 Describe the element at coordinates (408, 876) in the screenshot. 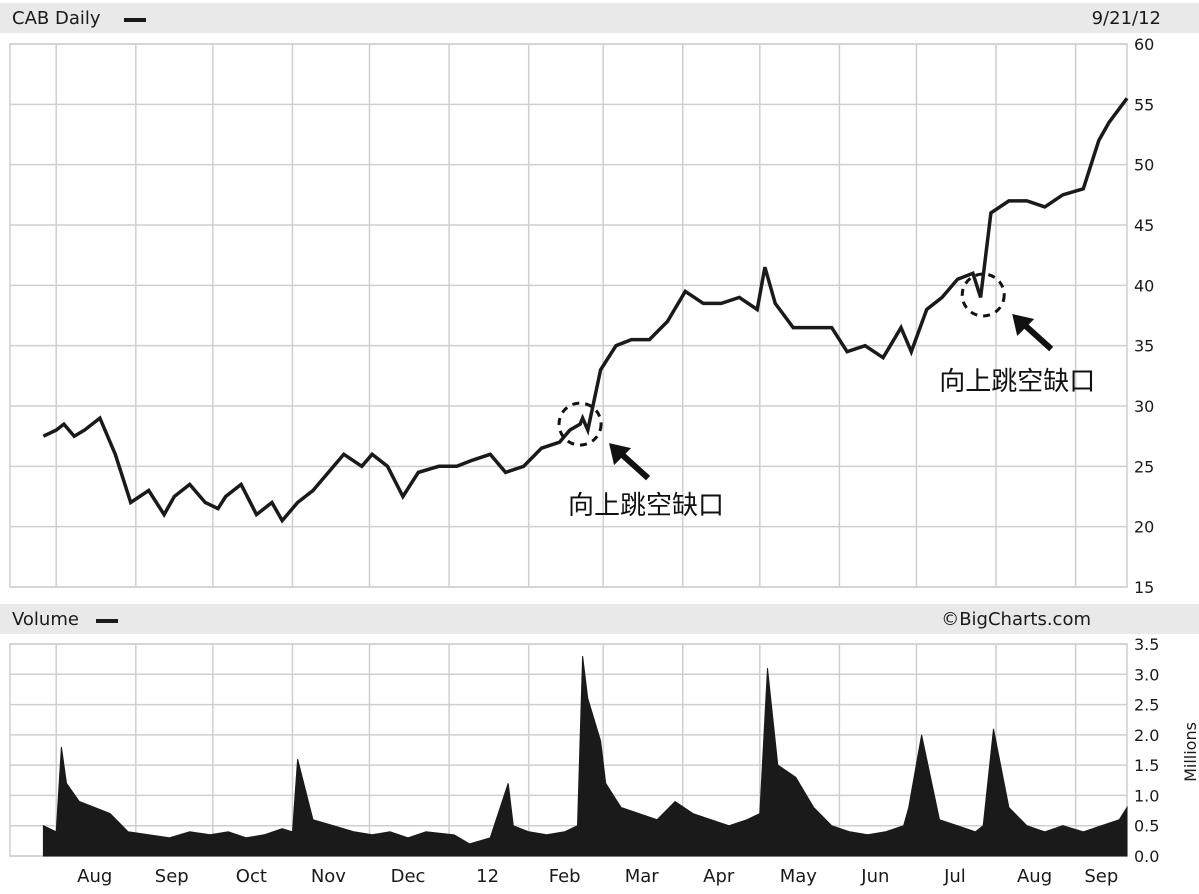

I see `x-tick-label: Dec` at that location.